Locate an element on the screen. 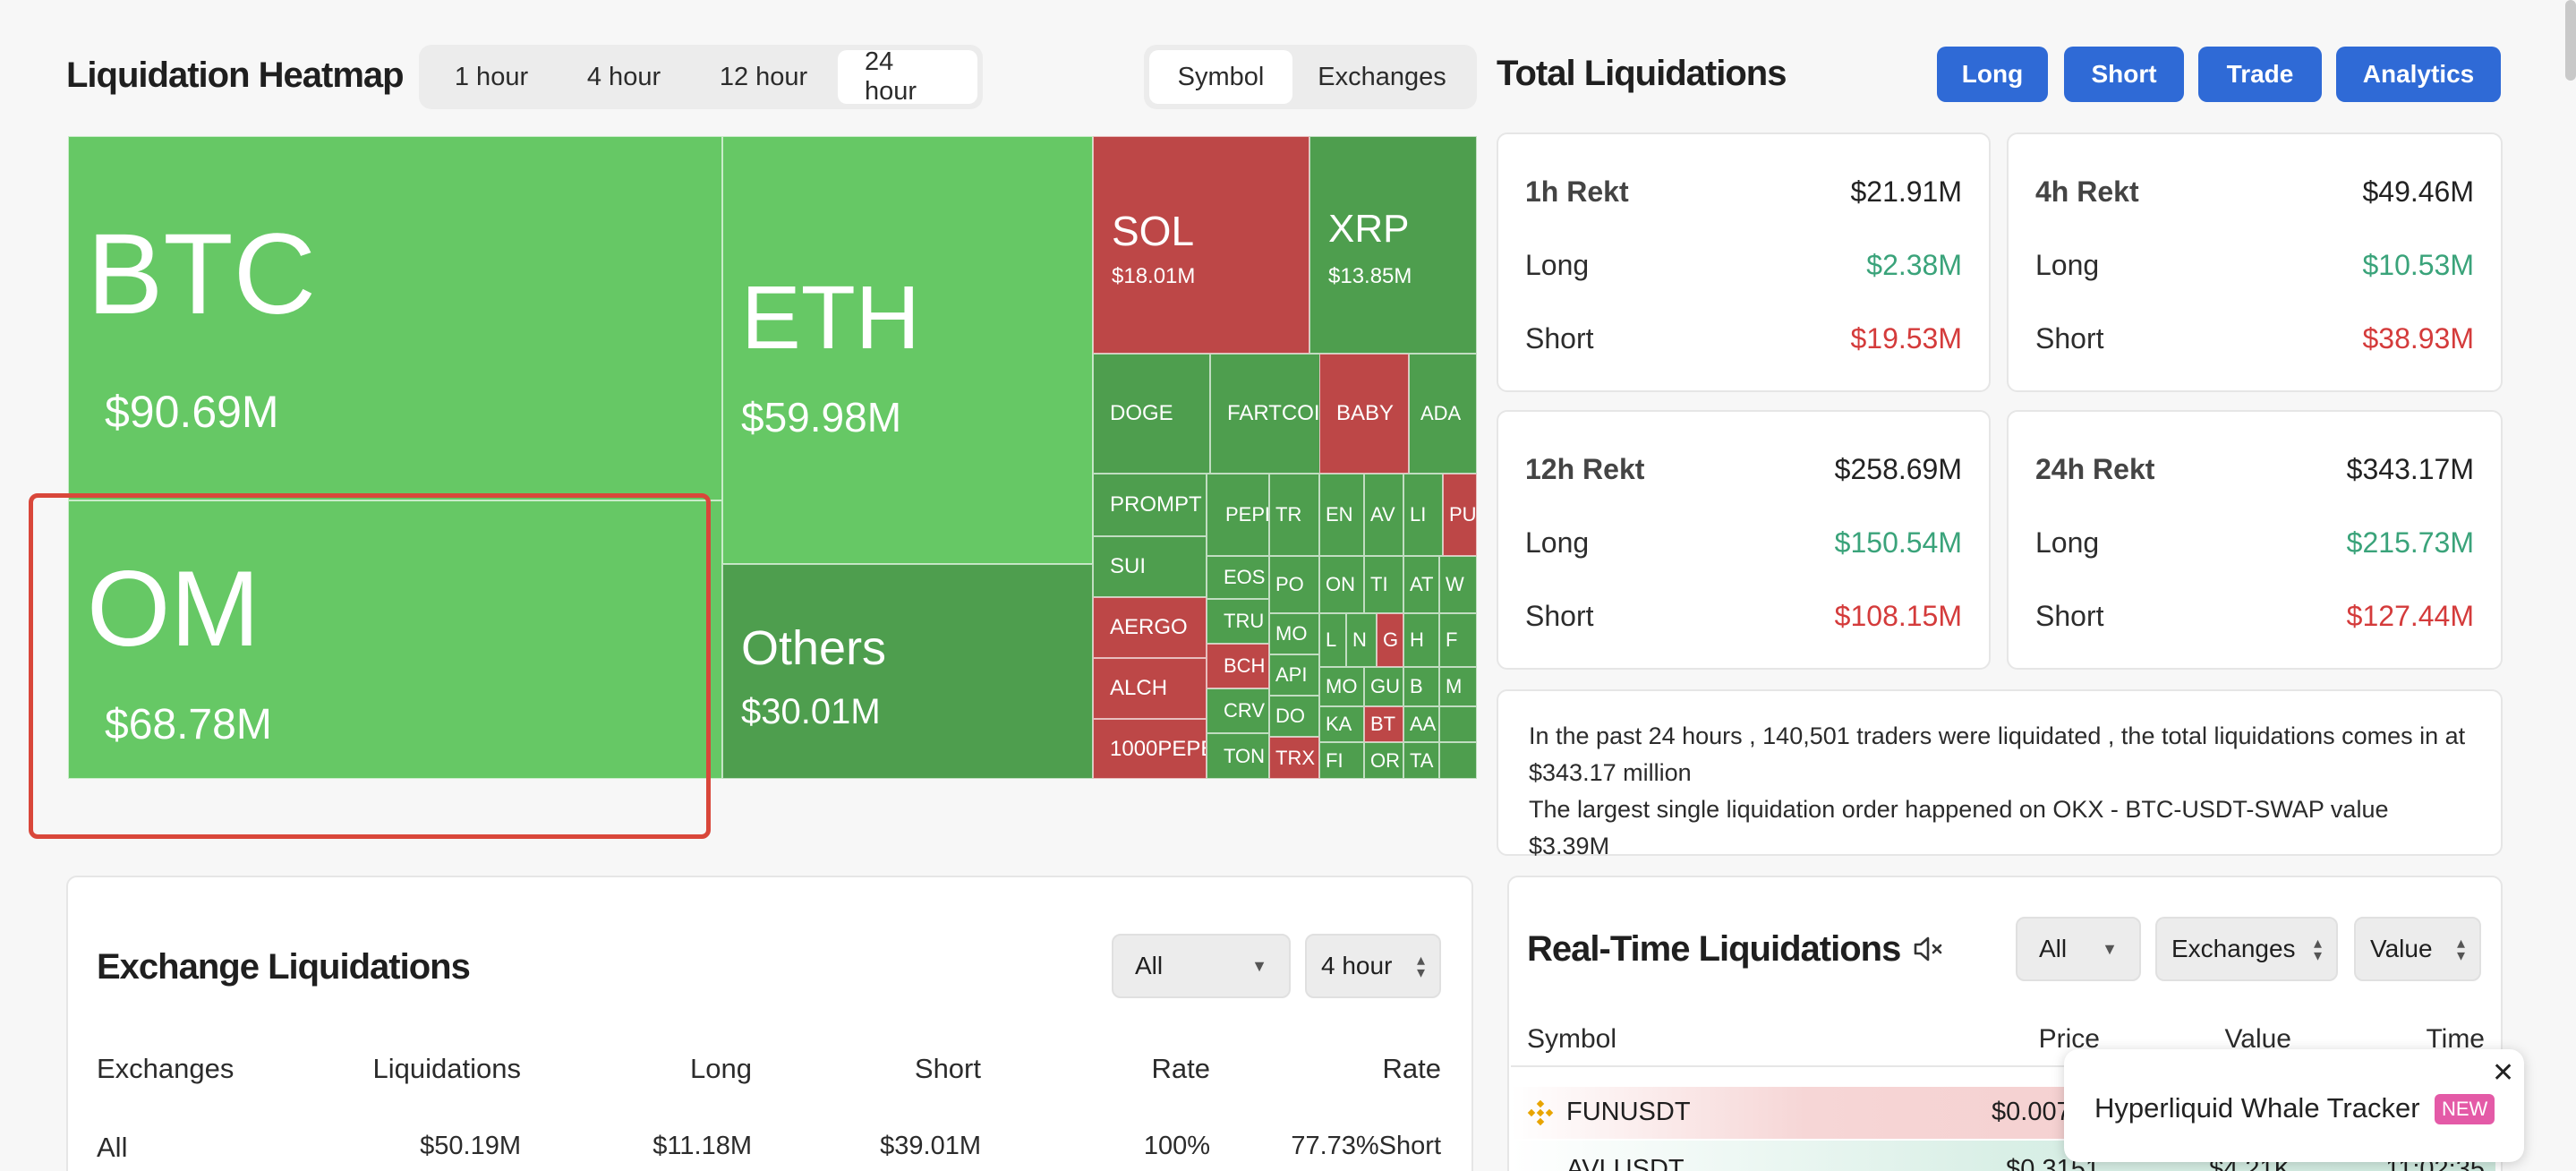 The width and height of the screenshot is (2576, 1171). tile-g: G is located at coordinates (1390, 640).